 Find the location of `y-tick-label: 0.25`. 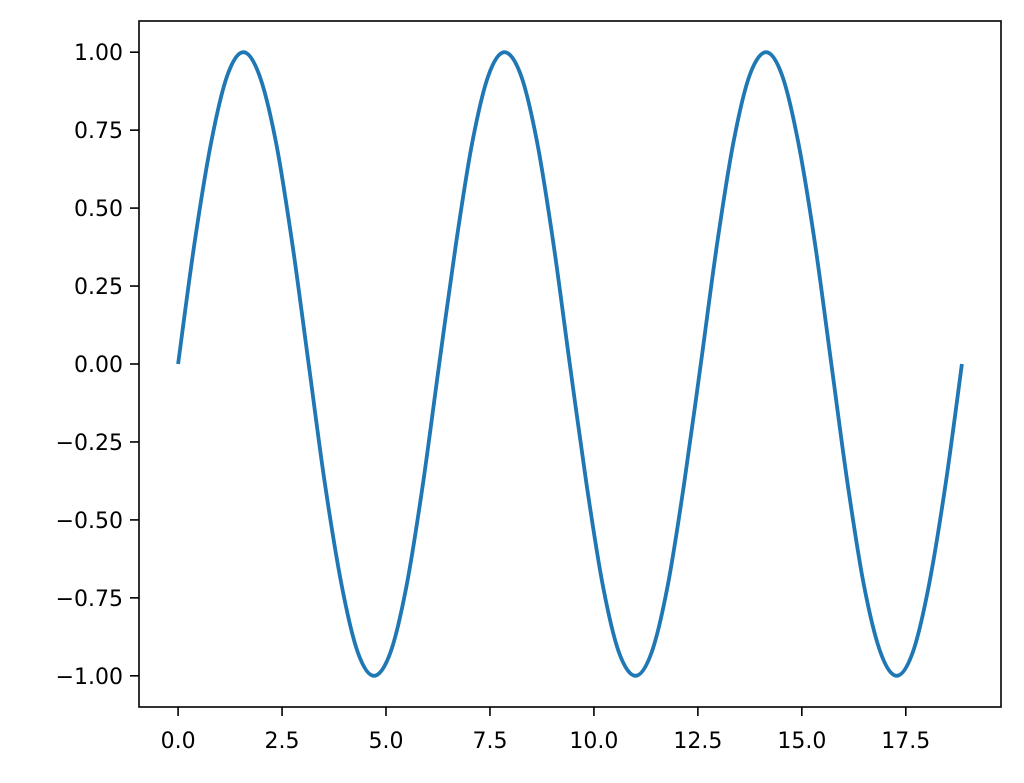

y-tick-label: 0.25 is located at coordinates (98, 287).